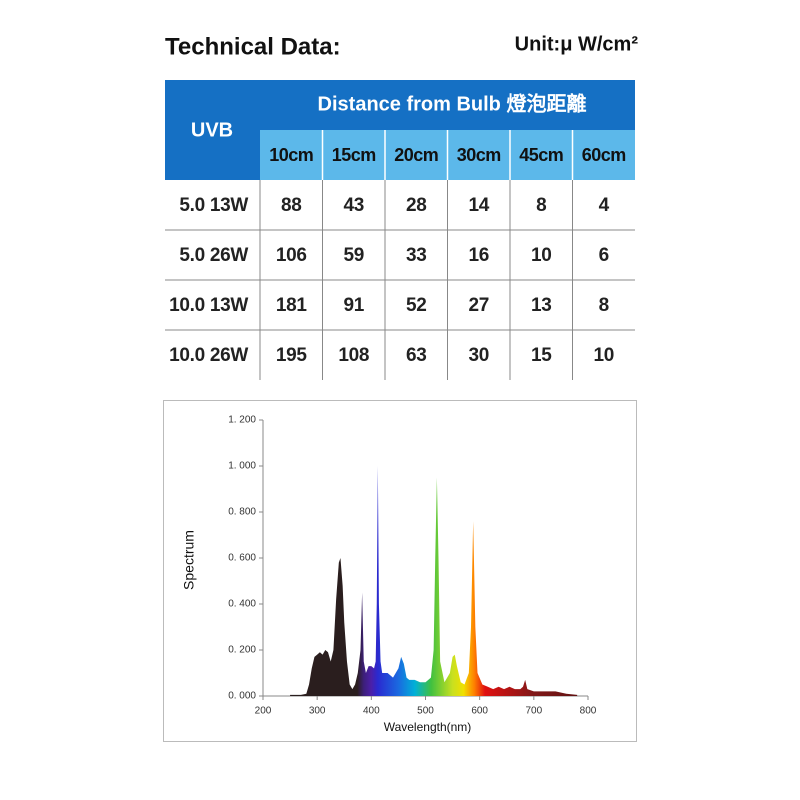  What do you see at coordinates (604, 255) in the screenshot?
I see `cell-value: 6` at bounding box center [604, 255].